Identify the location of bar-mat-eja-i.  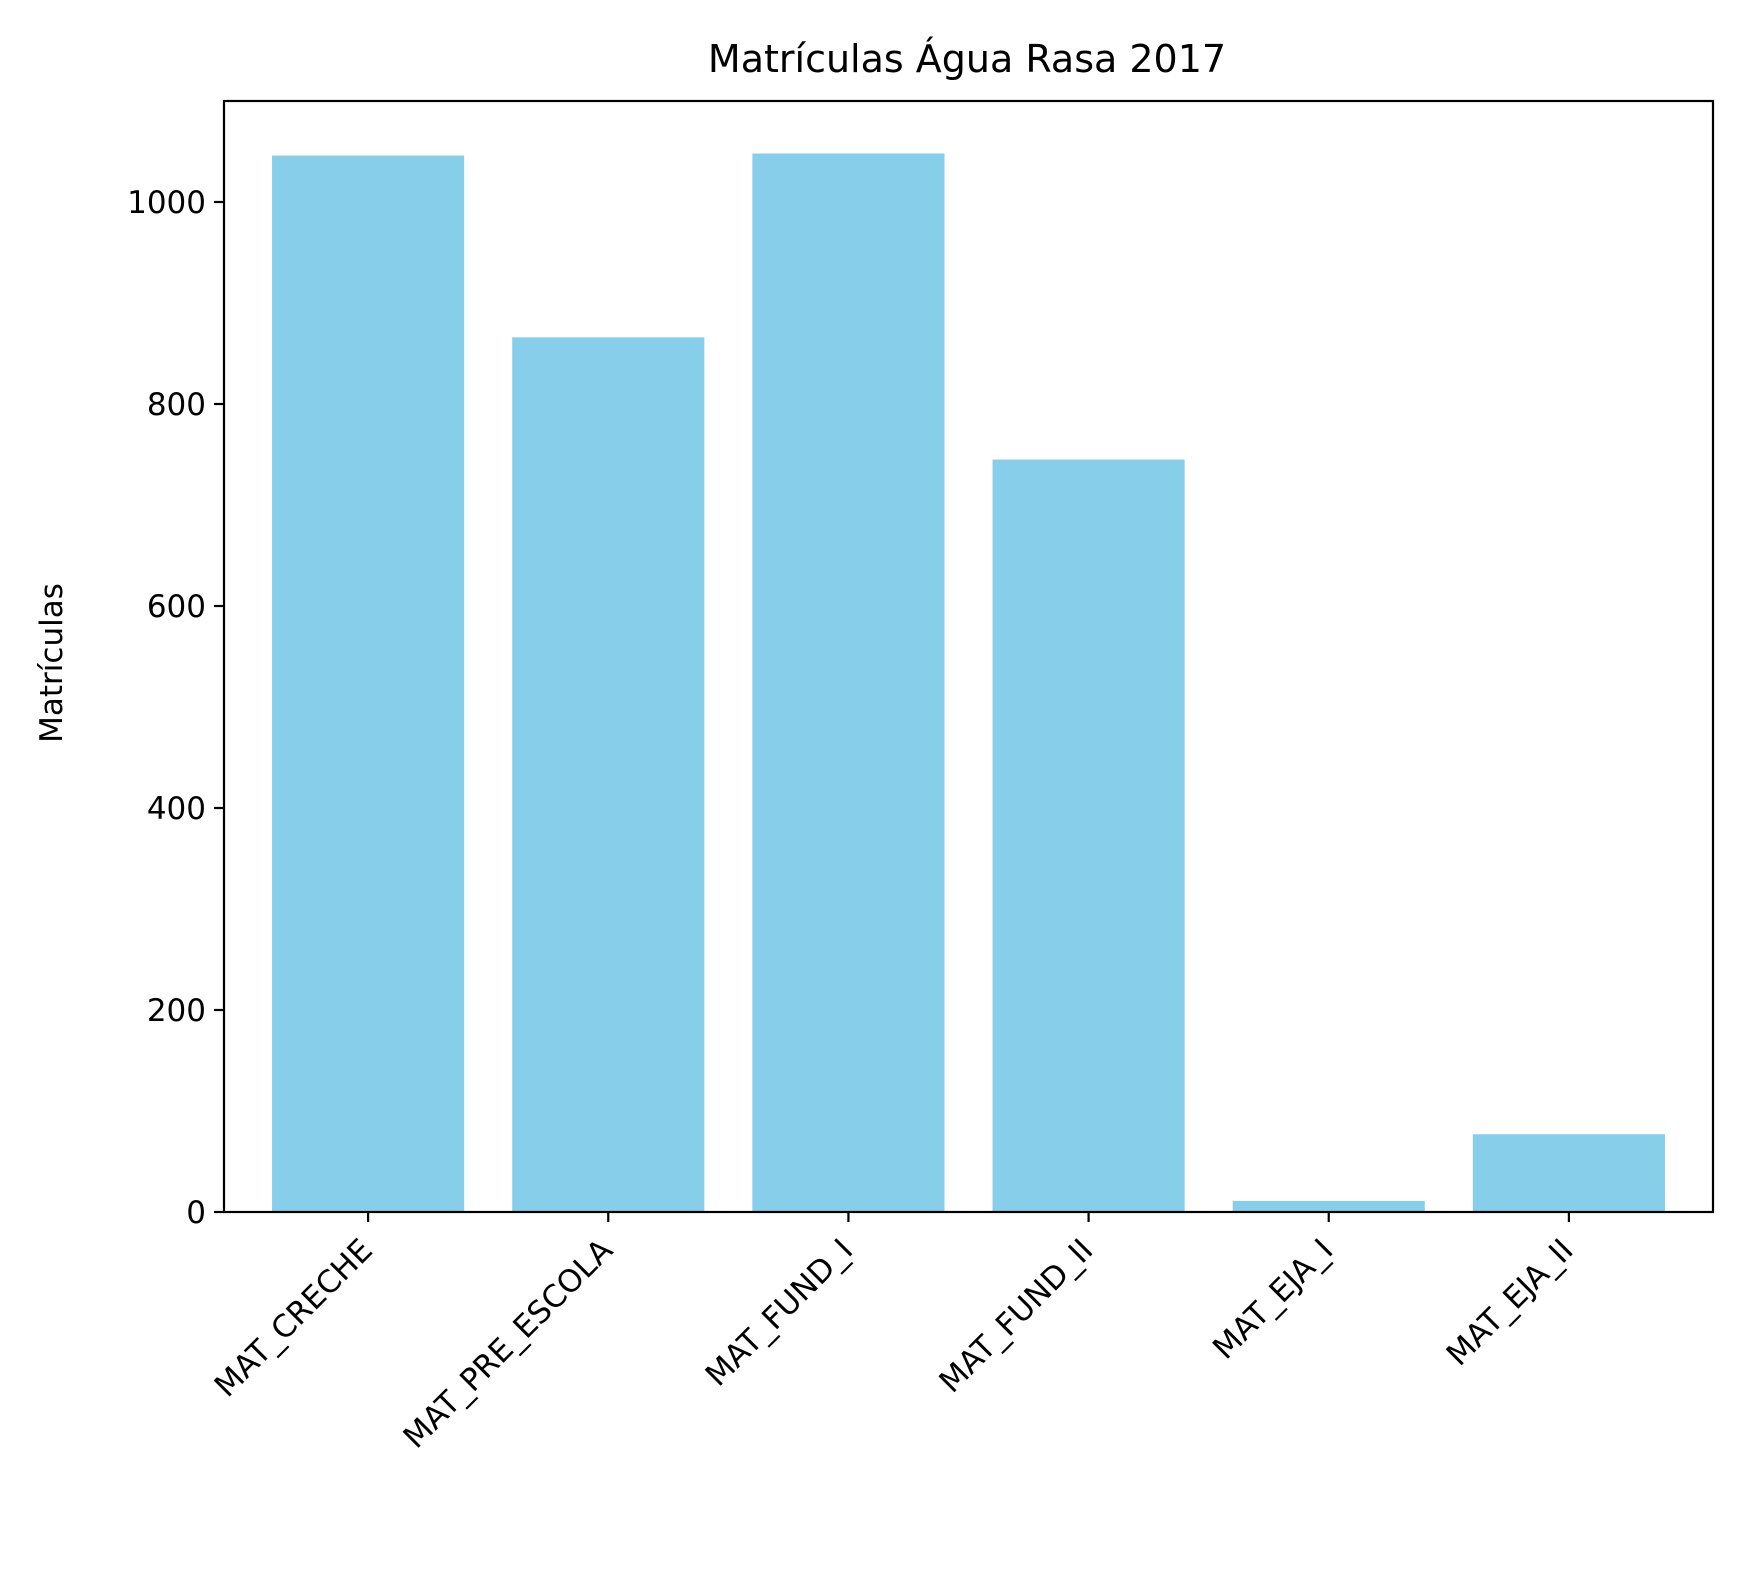
(1328, 1206).